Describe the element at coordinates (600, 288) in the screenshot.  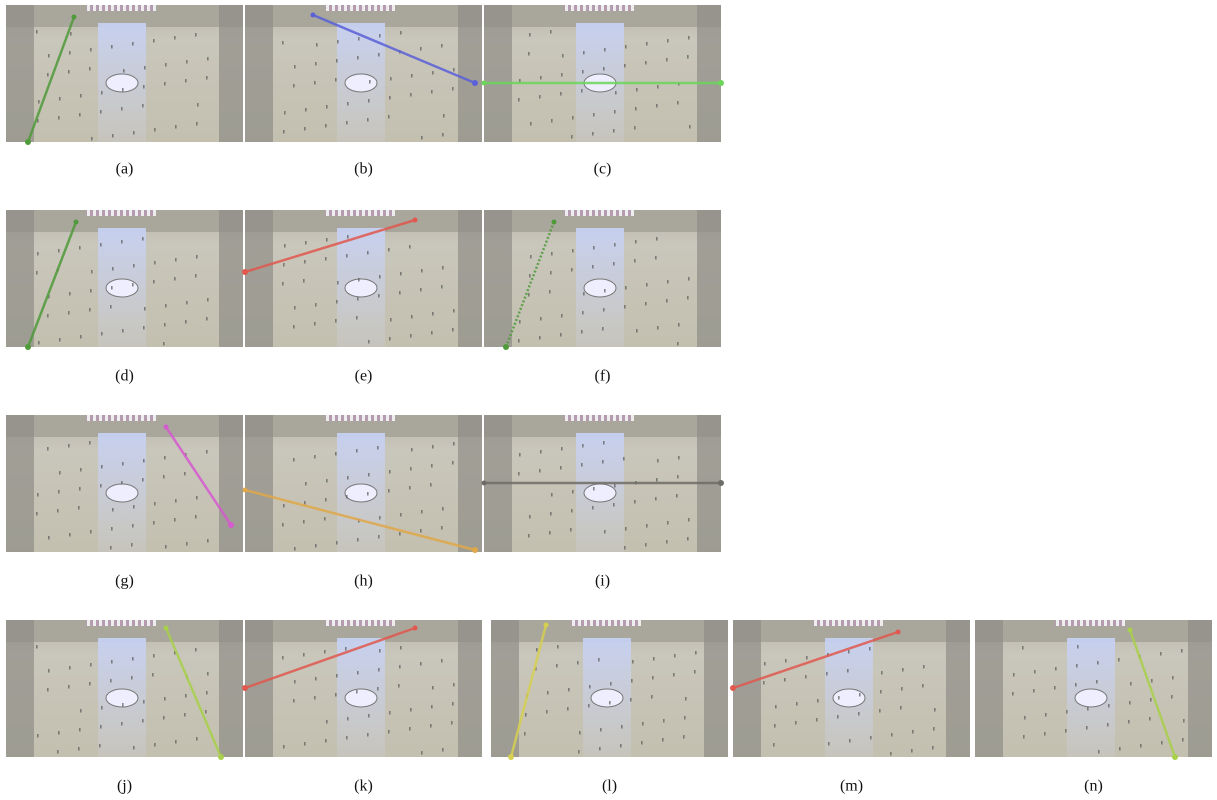
I see `kiosk` at that location.